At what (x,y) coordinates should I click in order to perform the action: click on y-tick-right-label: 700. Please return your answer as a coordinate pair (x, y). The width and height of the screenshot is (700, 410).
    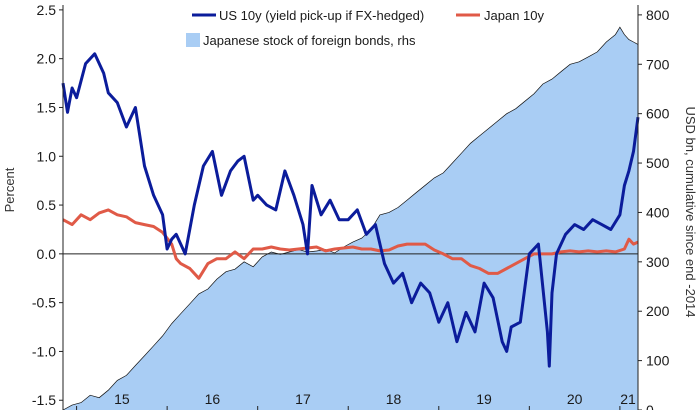
    Looking at the image, I should click on (658, 64).